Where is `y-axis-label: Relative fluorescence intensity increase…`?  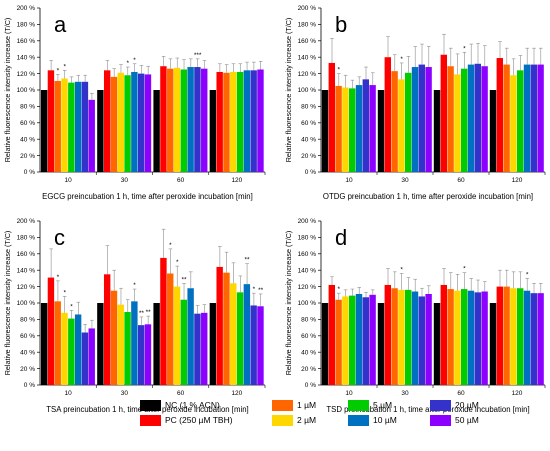 y-axis-label: Relative fluorescence intensity increase… is located at coordinates (7, 303).